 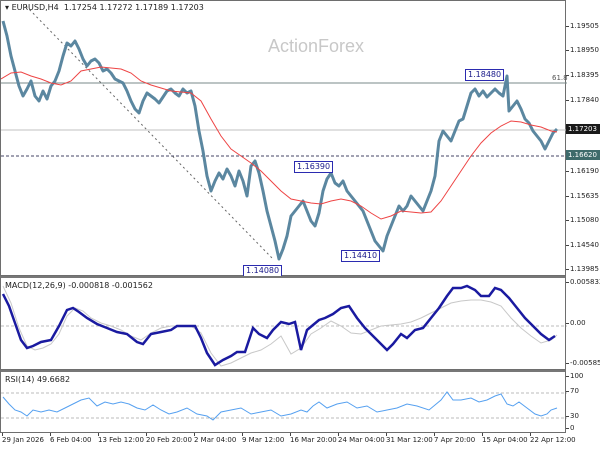 What do you see at coordinates (560, 78) in the screenshot?
I see `fib-label: 61.8` at bounding box center [560, 78].